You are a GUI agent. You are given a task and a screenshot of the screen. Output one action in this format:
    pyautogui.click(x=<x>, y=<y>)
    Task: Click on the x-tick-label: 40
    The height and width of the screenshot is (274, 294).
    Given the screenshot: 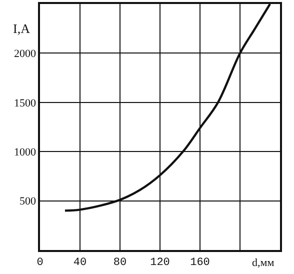 What is the action you would take?
    pyautogui.click(x=80, y=262)
    